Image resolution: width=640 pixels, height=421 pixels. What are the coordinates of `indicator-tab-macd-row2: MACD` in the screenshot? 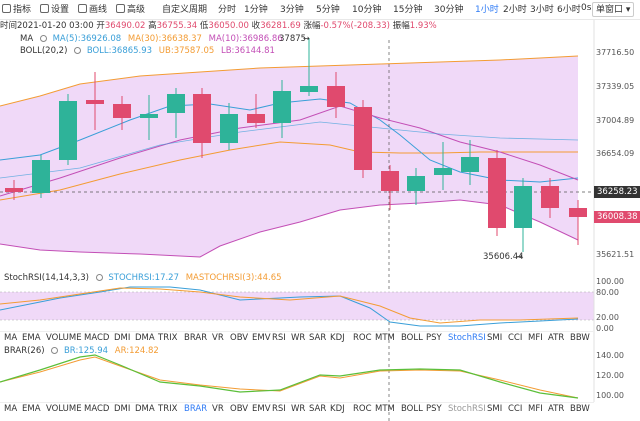 It's located at (97, 409).